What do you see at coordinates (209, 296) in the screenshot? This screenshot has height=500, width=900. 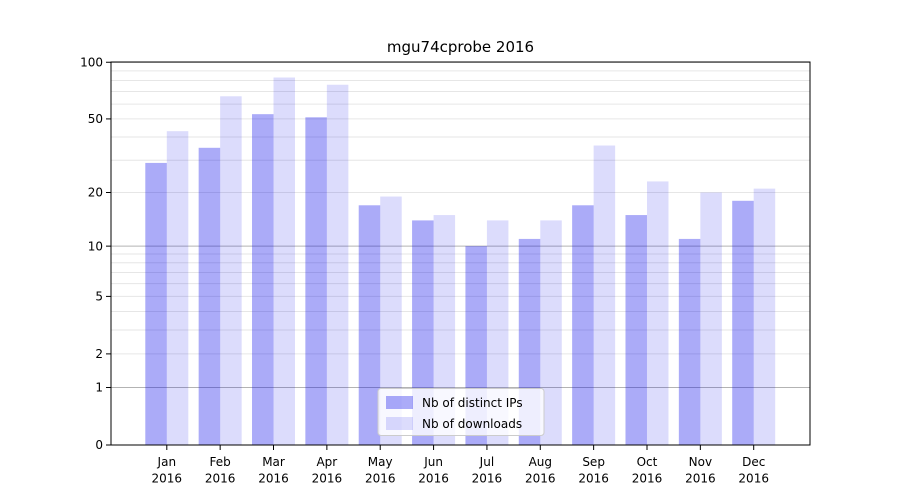 I see `bar-feb-ips` at bounding box center [209, 296].